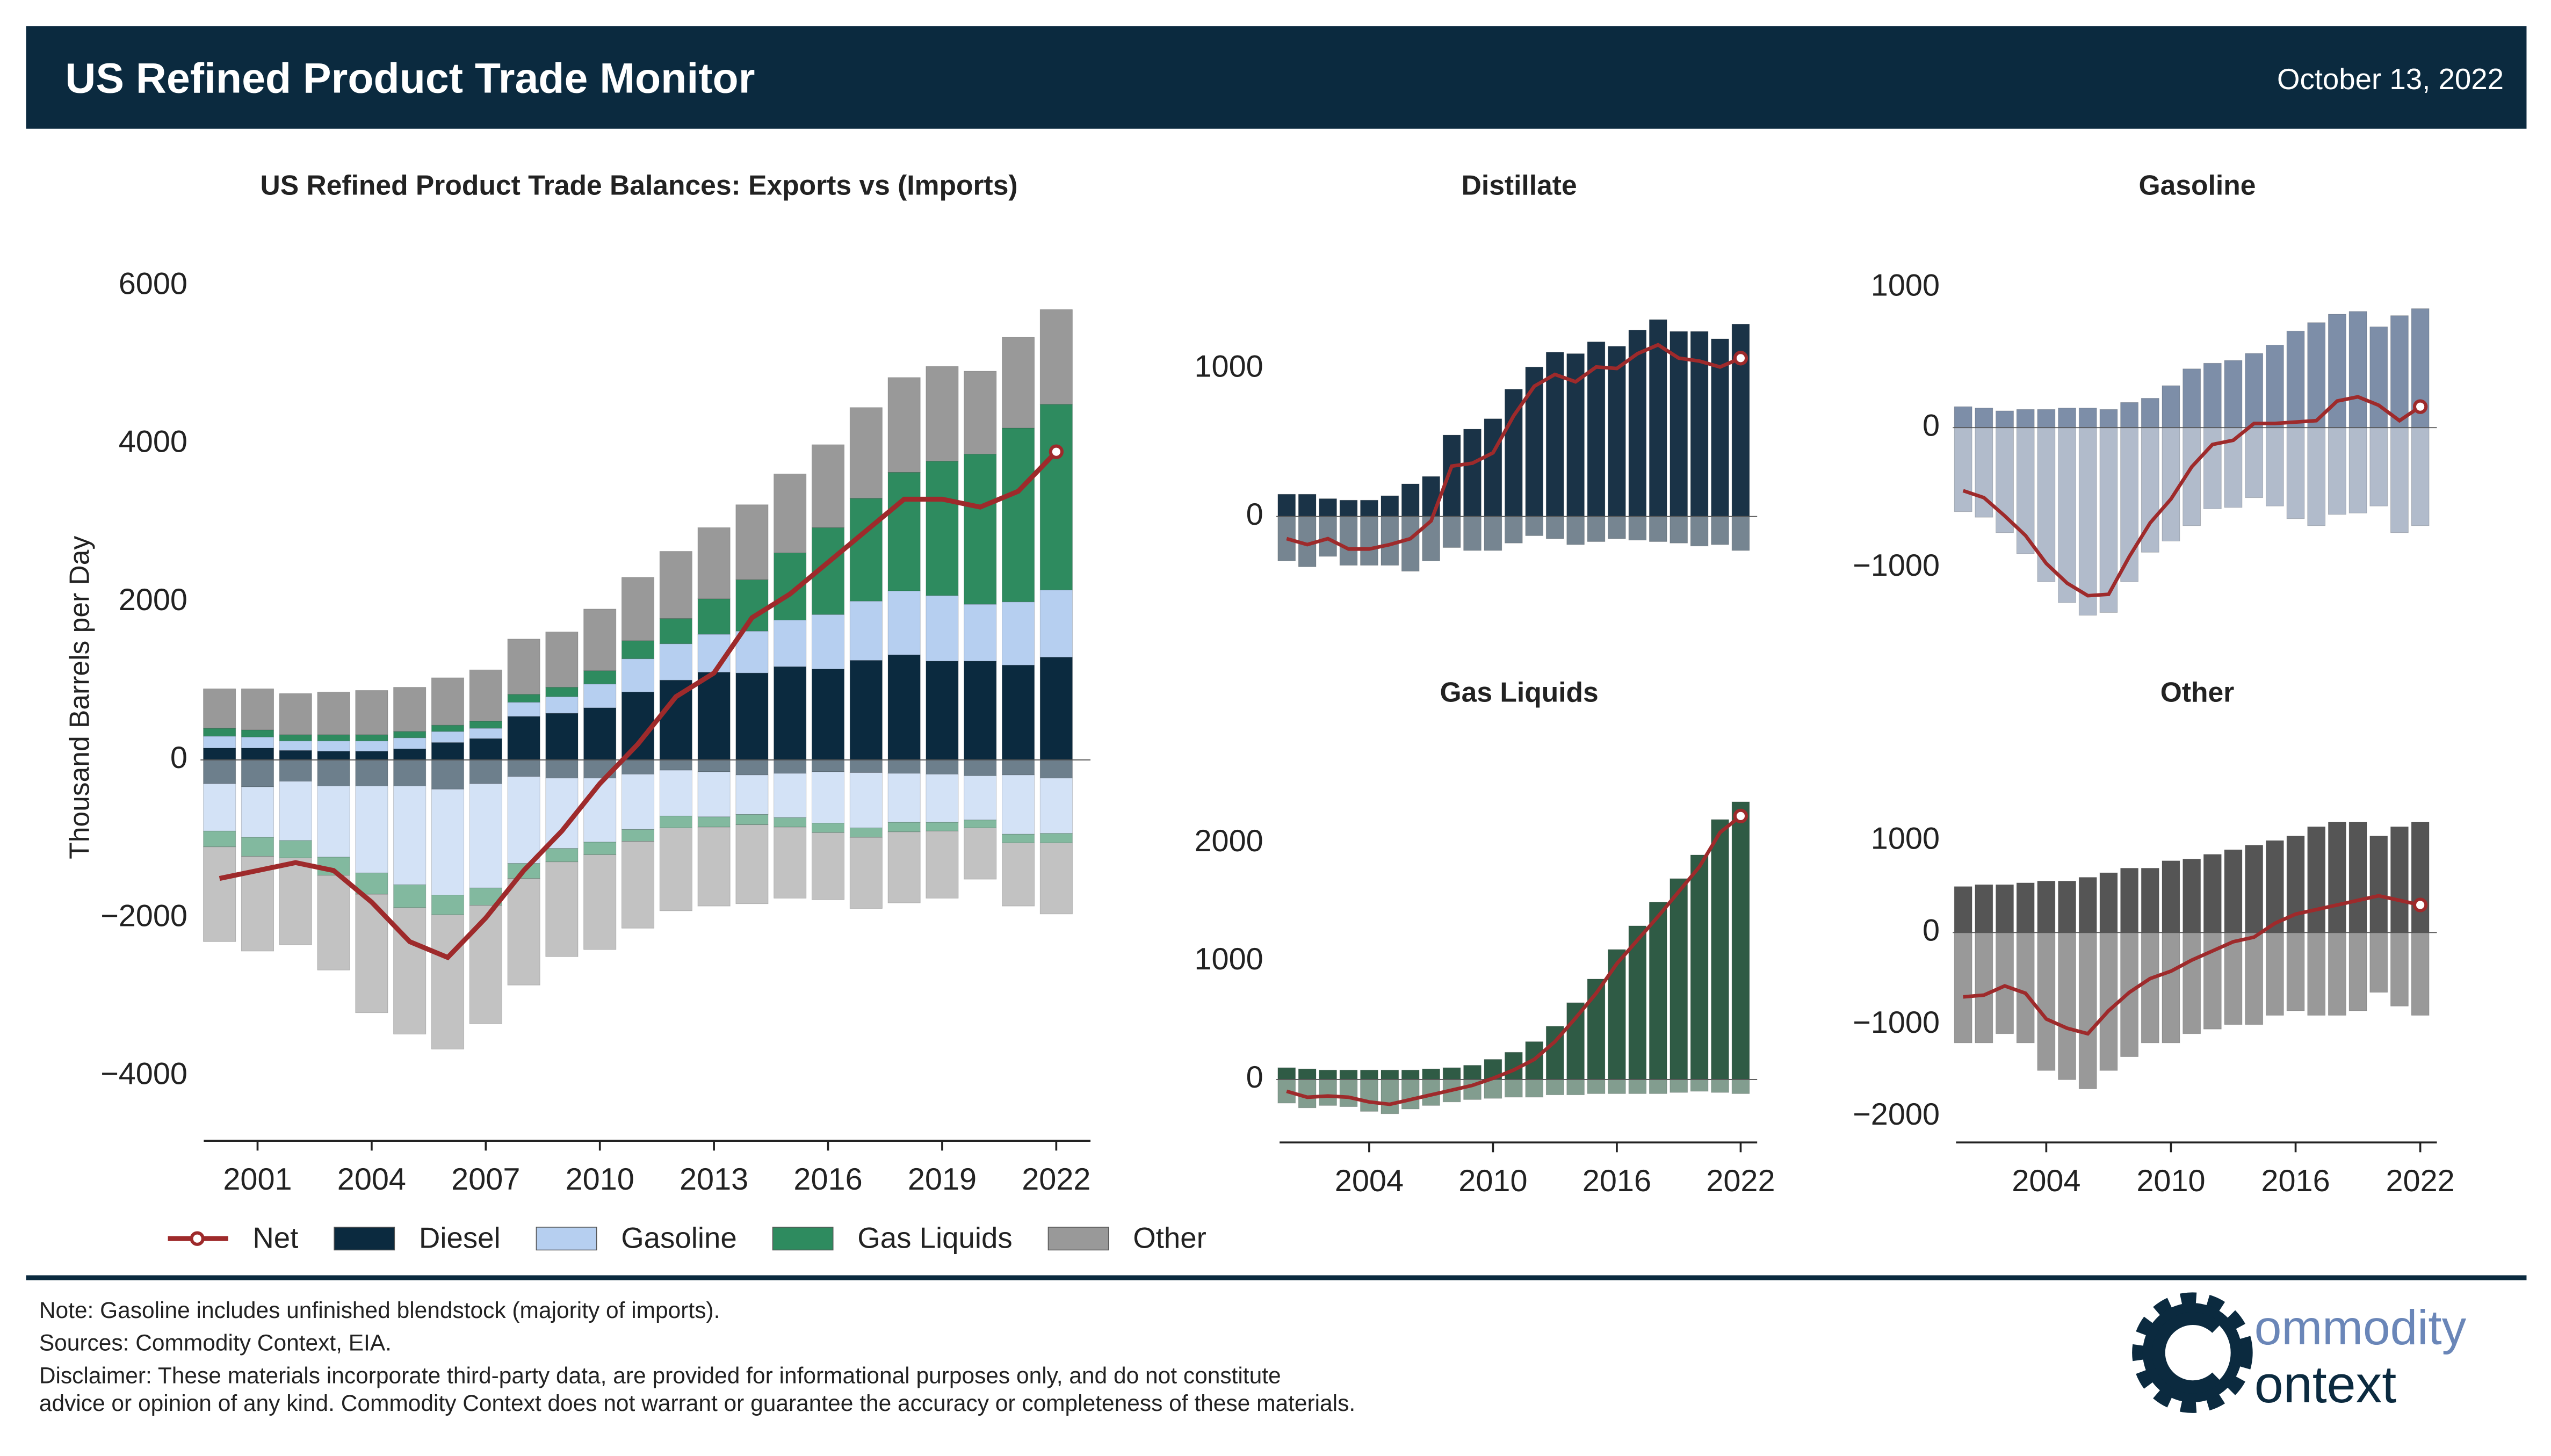 Image resolution: width=2551 pixels, height=1456 pixels. I want to click on logo-text: ontext, so click(2325, 1384).